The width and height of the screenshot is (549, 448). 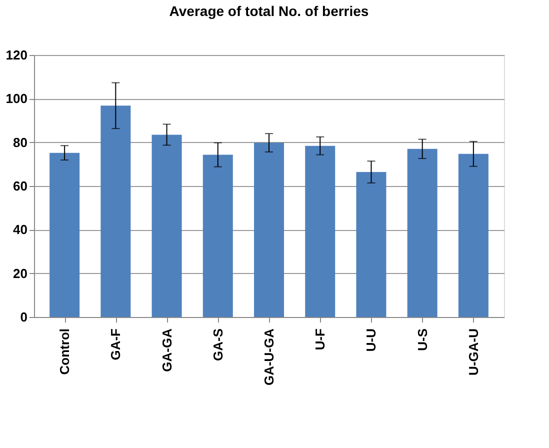 I want to click on x-tick-label: U-U, so click(x=371, y=340).